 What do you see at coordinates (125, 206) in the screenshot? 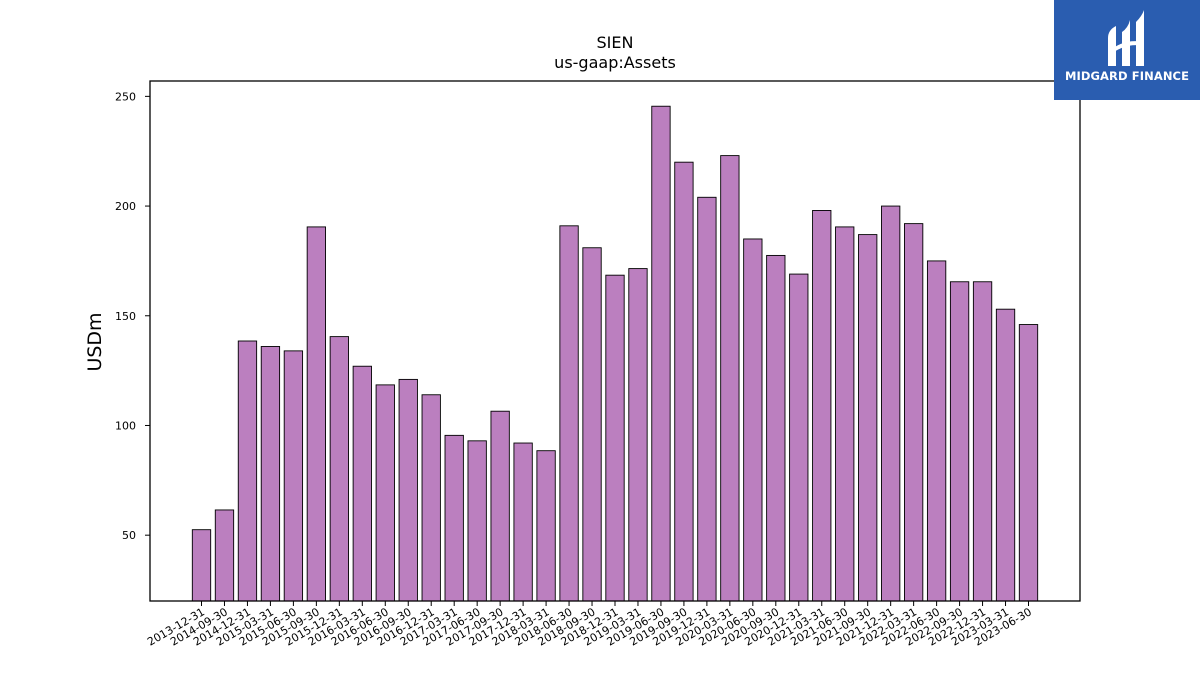
I see `y-tick-label: 200` at bounding box center [125, 206].